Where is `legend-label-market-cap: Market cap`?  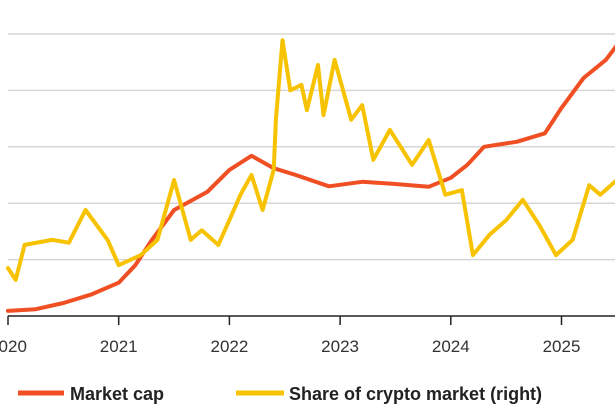 legend-label-market-cap: Market cap is located at coordinates (117, 394).